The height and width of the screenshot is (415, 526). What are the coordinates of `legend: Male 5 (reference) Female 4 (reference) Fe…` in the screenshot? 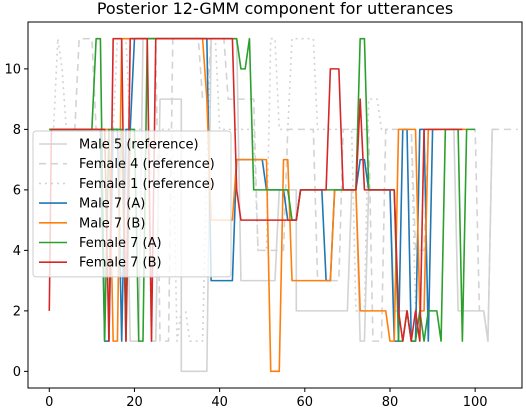 It's located at (132, 204).